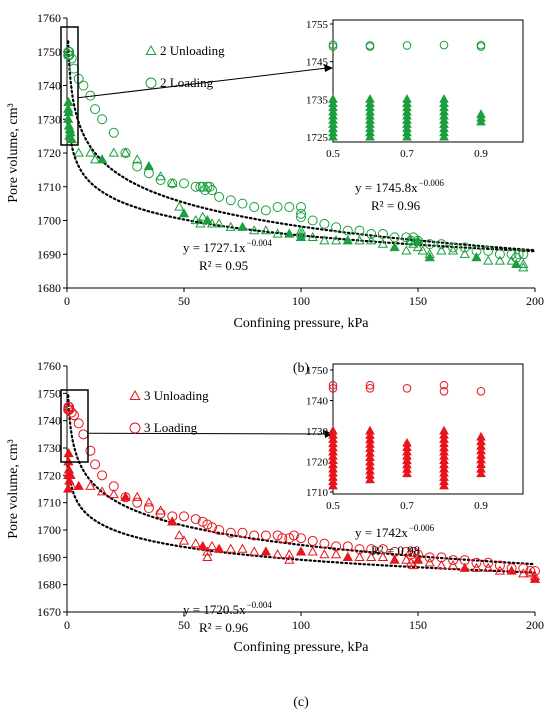  I want to click on y-tick-label: 1670, so click(49, 612).